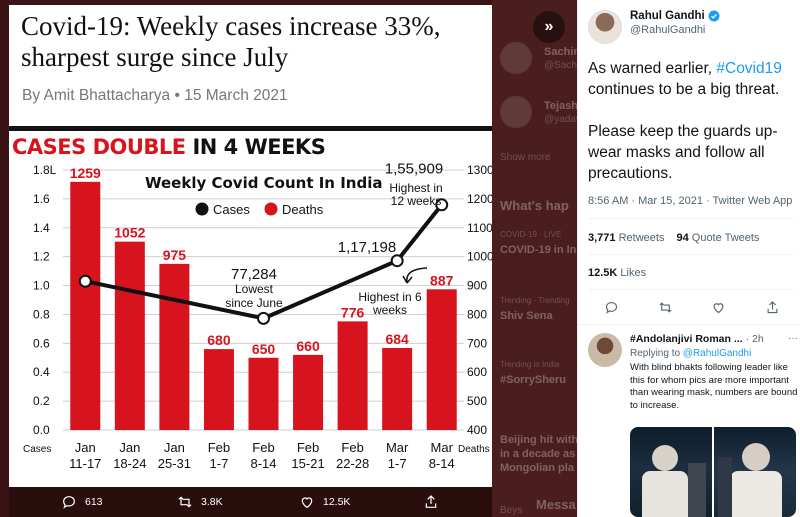 Image resolution: width=800 pixels, height=517 pixels. What do you see at coordinates (717, 353) in the screenshot?
I see `replying-to-handle: @RahulGandhi` at bounding box center [717, 353].